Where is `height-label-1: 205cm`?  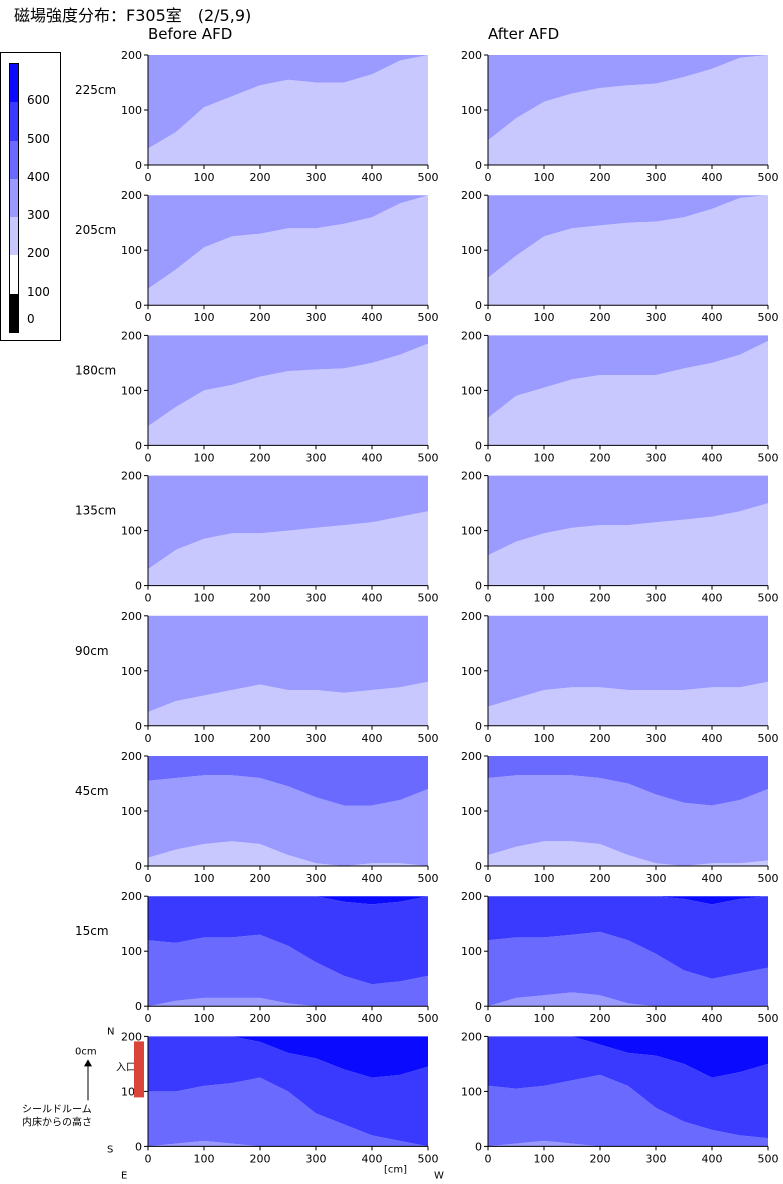 height-label-1: 205cm is located at coordinates (95, 230).